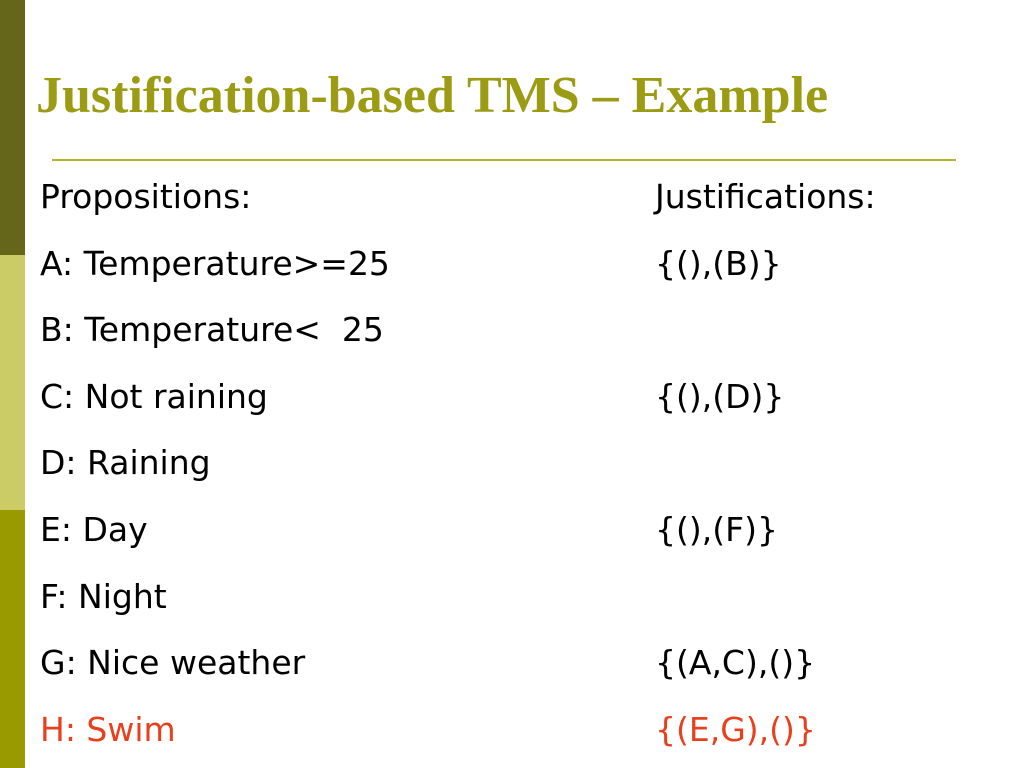  I want to click on proposition: G: Nice weather, so click(173, 663).